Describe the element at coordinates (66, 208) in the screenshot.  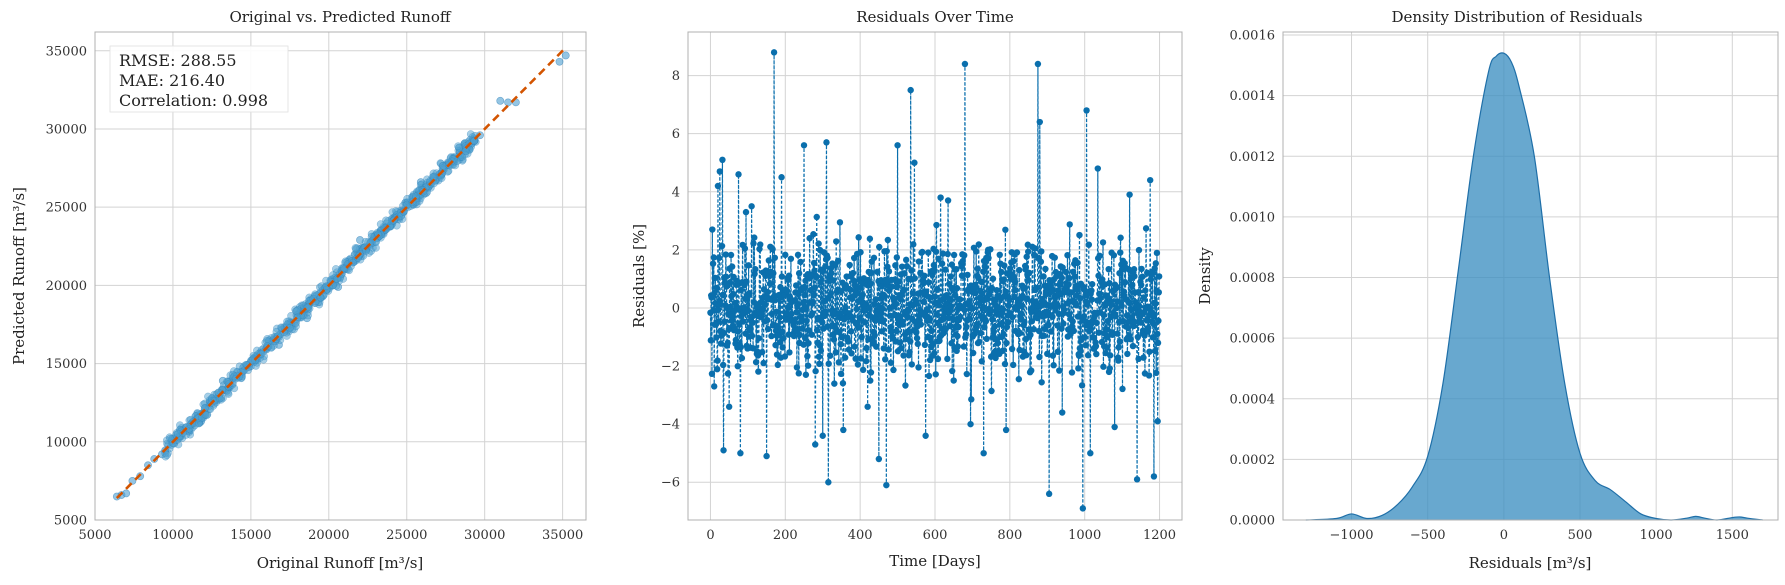
I see `y-tick-label: 25000` at that location.